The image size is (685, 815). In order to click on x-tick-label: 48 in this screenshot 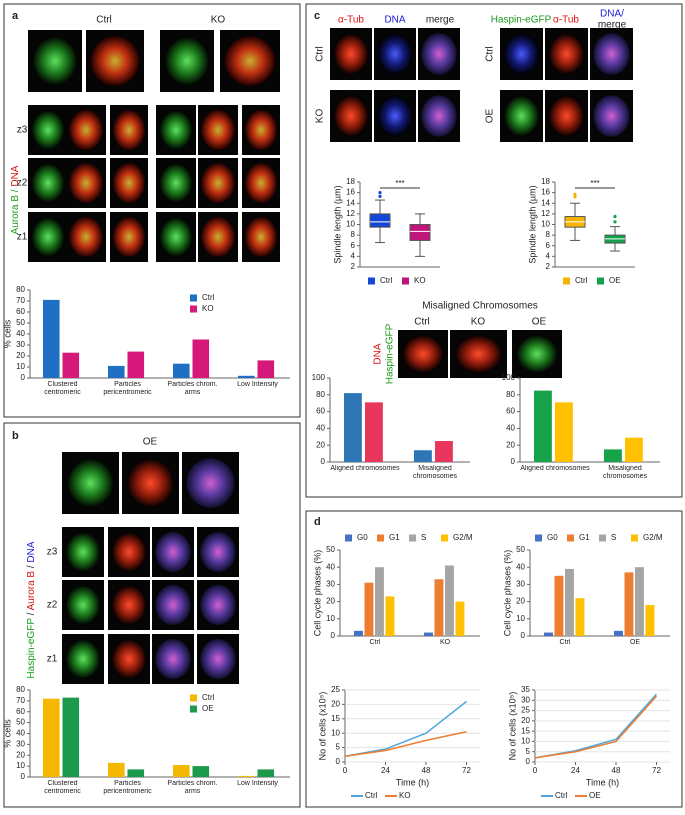, I will do `click(616, 770)`.